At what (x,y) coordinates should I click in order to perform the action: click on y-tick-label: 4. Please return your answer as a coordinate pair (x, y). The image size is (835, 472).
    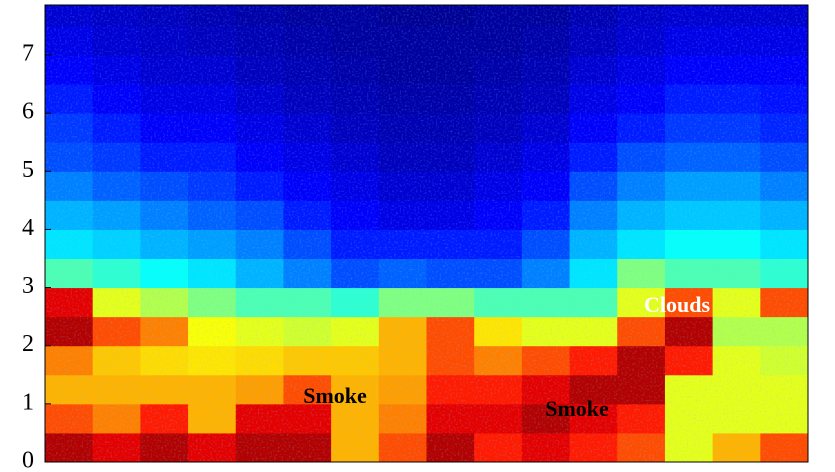
    Looking at the image, I should click on (28, 228).